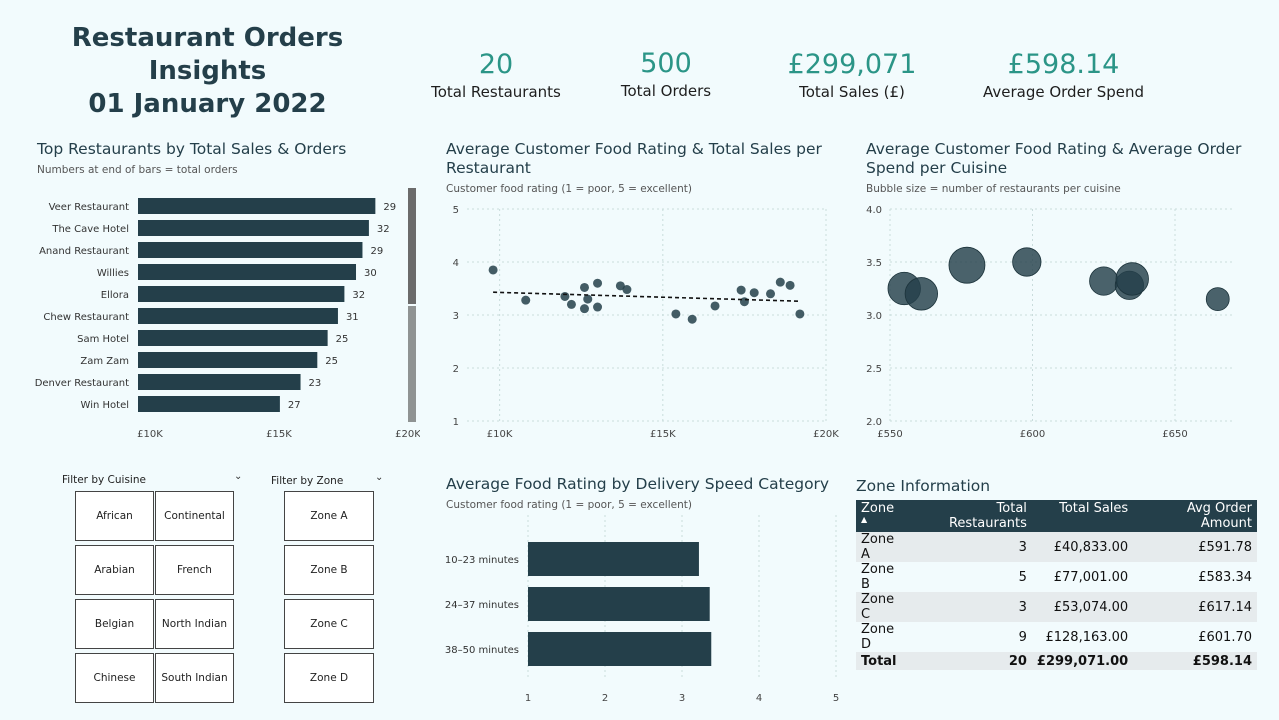 Image resolution: width=1279 pixels, height=720 pixels. I want to click on scrollbar-thumb, so click(412, 246).